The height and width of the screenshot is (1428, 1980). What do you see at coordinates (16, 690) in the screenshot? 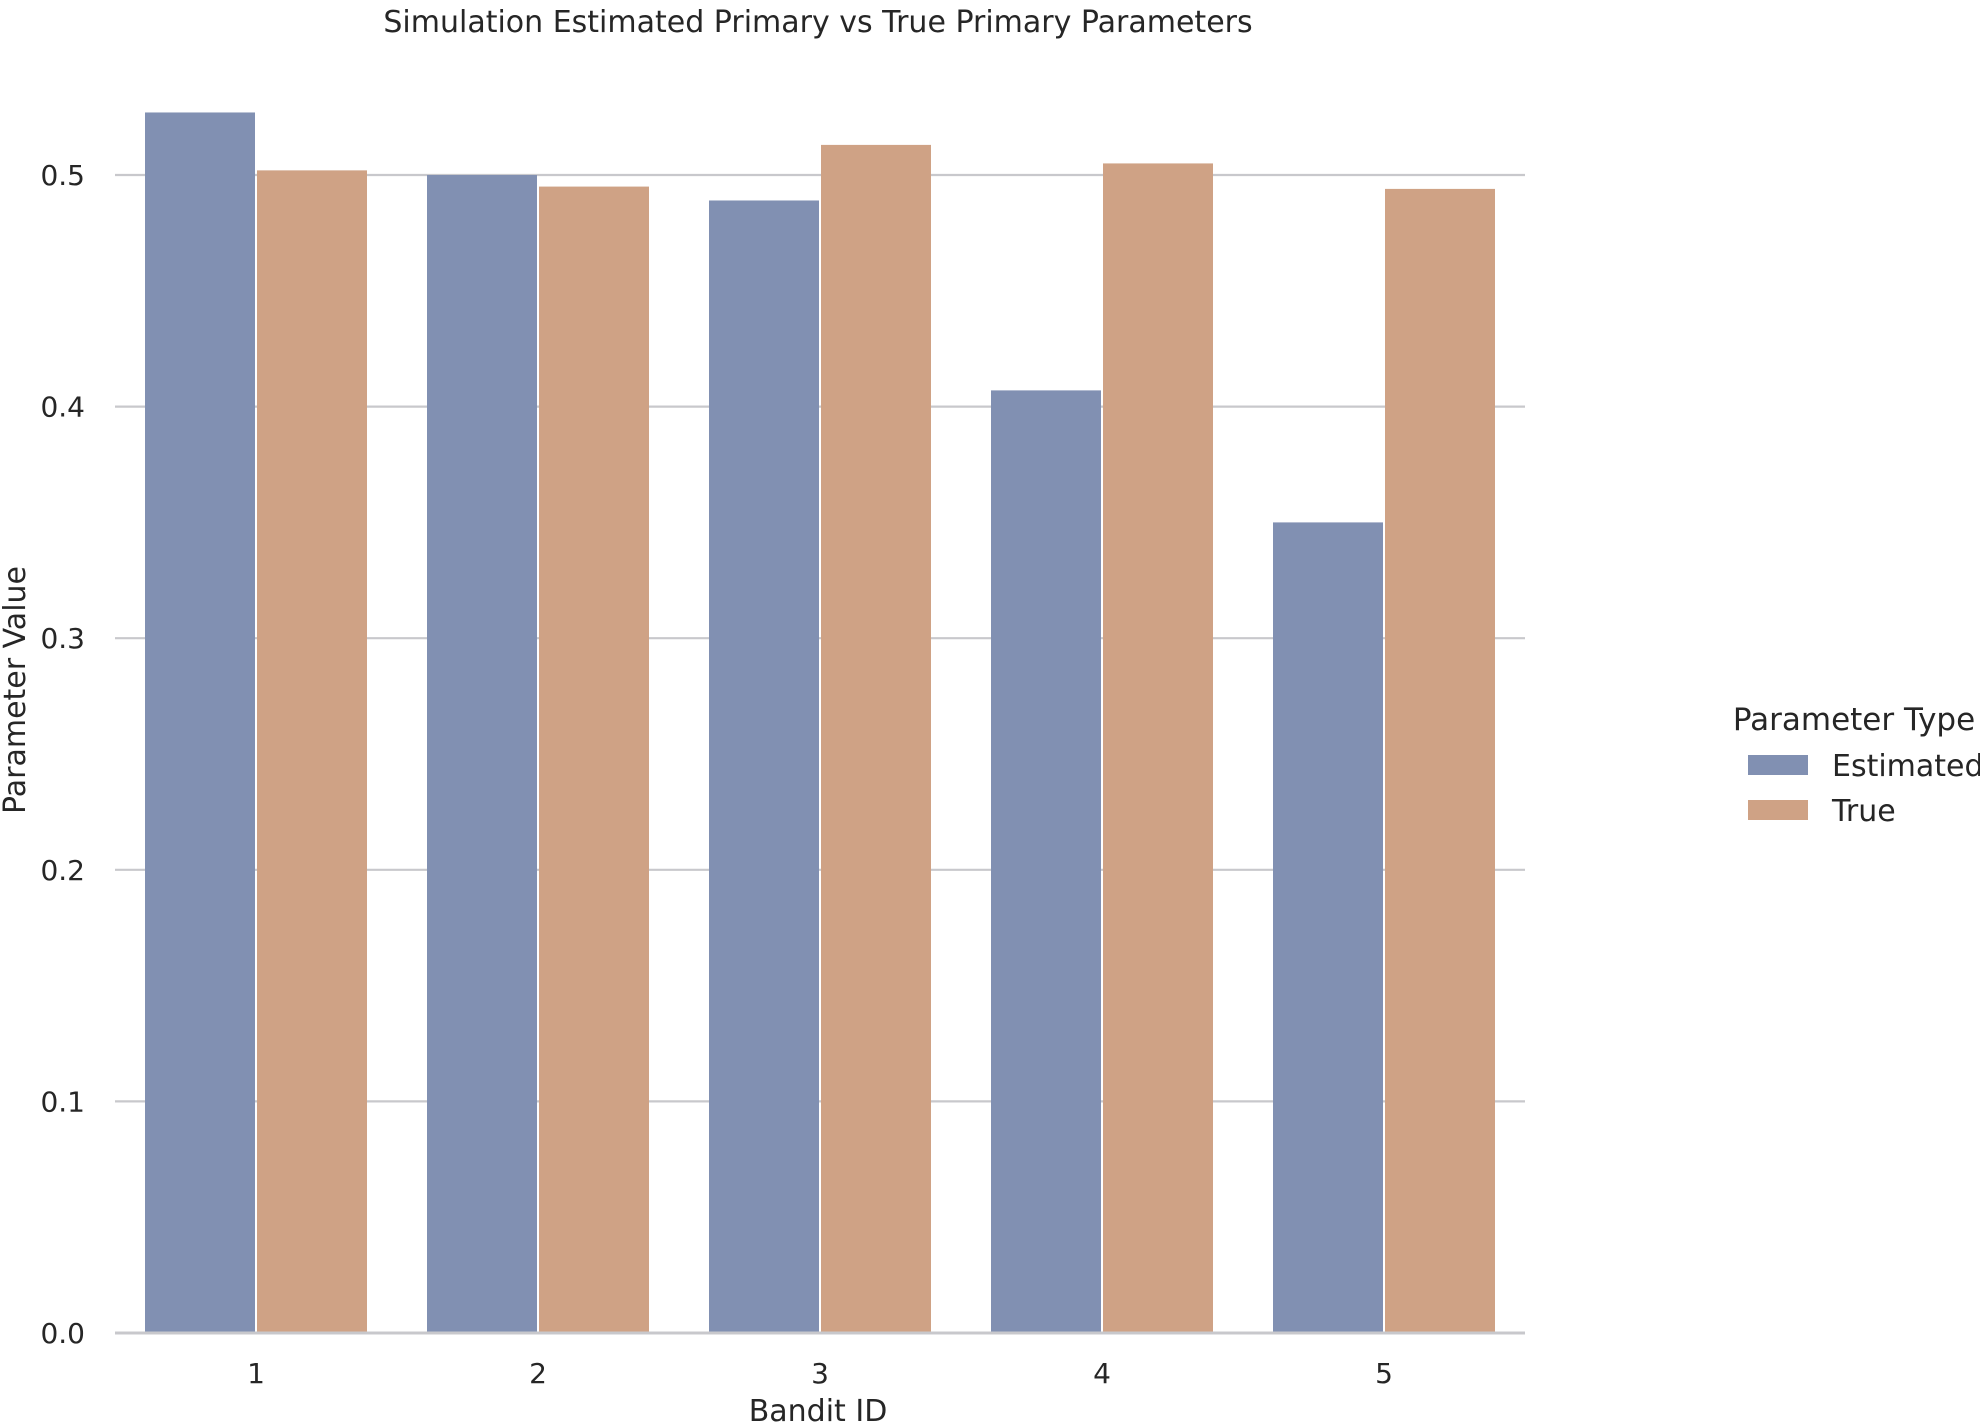
I see `y-axis-label: Parameter Value` at bounding box center [16, 690].